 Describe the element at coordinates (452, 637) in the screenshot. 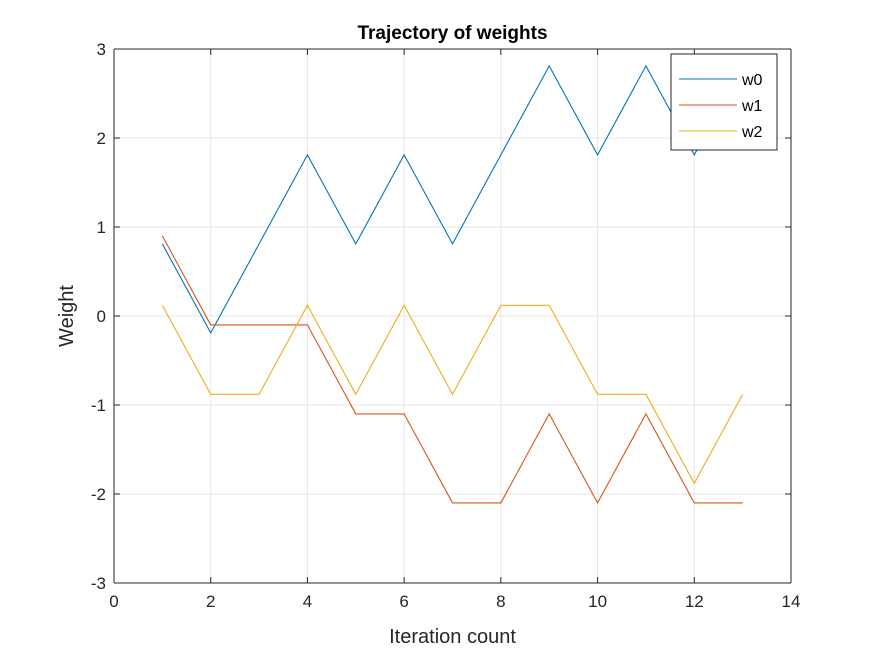

I see `x-axis-label: Iteration count` at that location.